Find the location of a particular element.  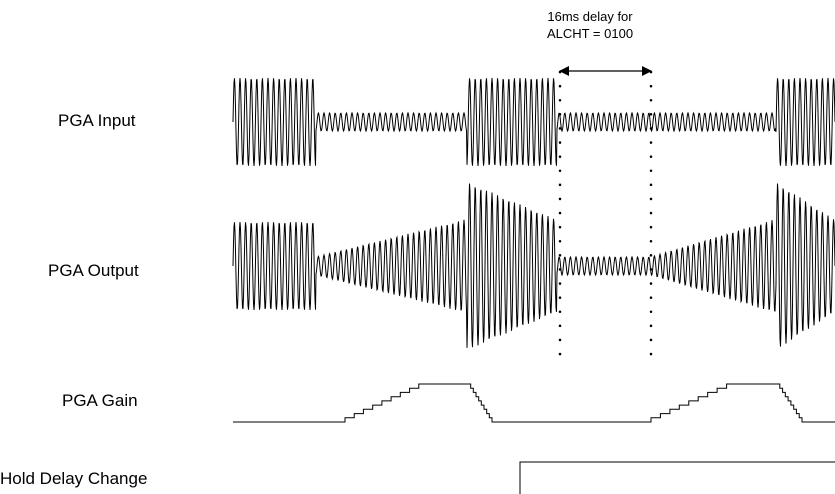

delay-annotation-line1: 16ms delay for is located at coordinates (590, 16).